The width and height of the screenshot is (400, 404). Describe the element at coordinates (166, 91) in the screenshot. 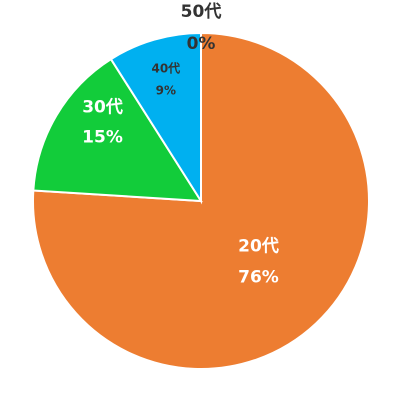

I see `slice-value-label: 9%` at that location.